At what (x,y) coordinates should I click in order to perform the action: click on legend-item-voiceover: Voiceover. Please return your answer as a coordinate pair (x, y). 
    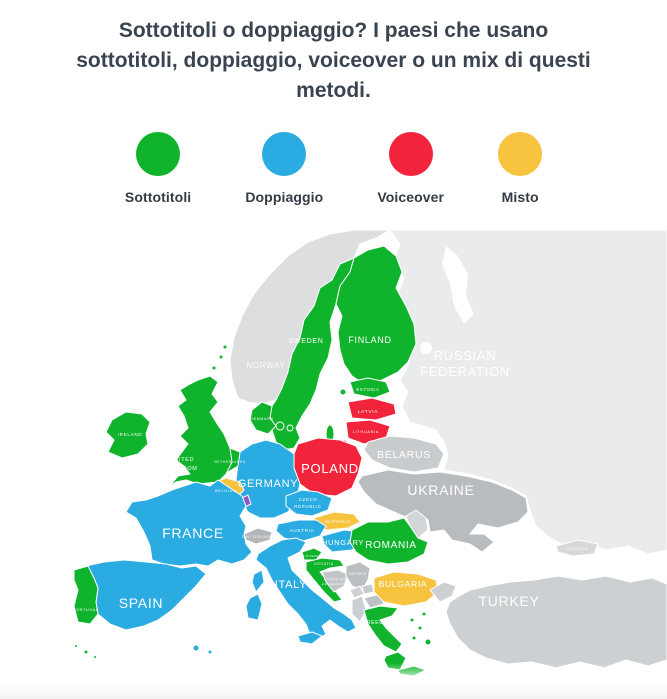
    Looking at the image, I should click on (410, 168).